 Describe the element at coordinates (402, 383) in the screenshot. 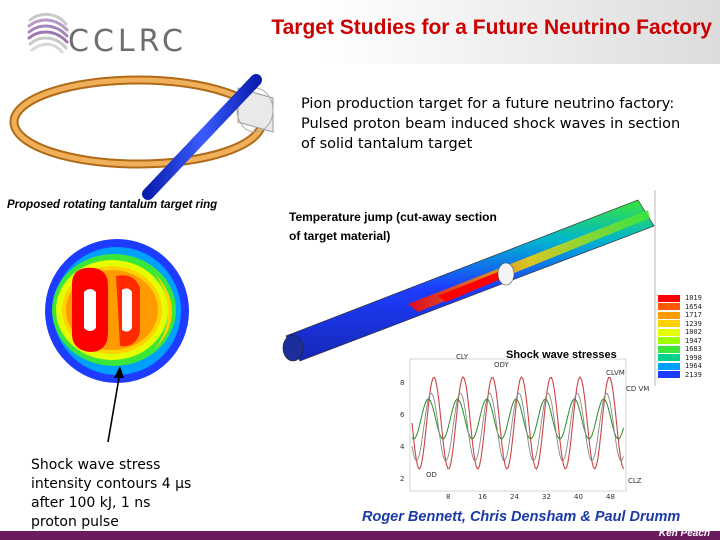

I see `y-tick-label: 8` at that location.